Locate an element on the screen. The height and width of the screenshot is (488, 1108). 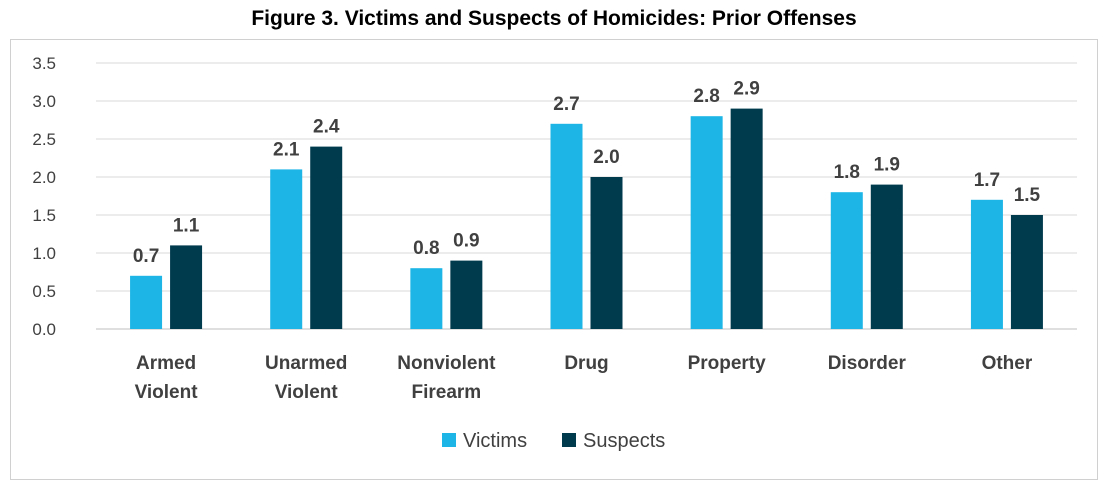
data-label-suspects: 1.5 is located at coordinates (1027, 195).